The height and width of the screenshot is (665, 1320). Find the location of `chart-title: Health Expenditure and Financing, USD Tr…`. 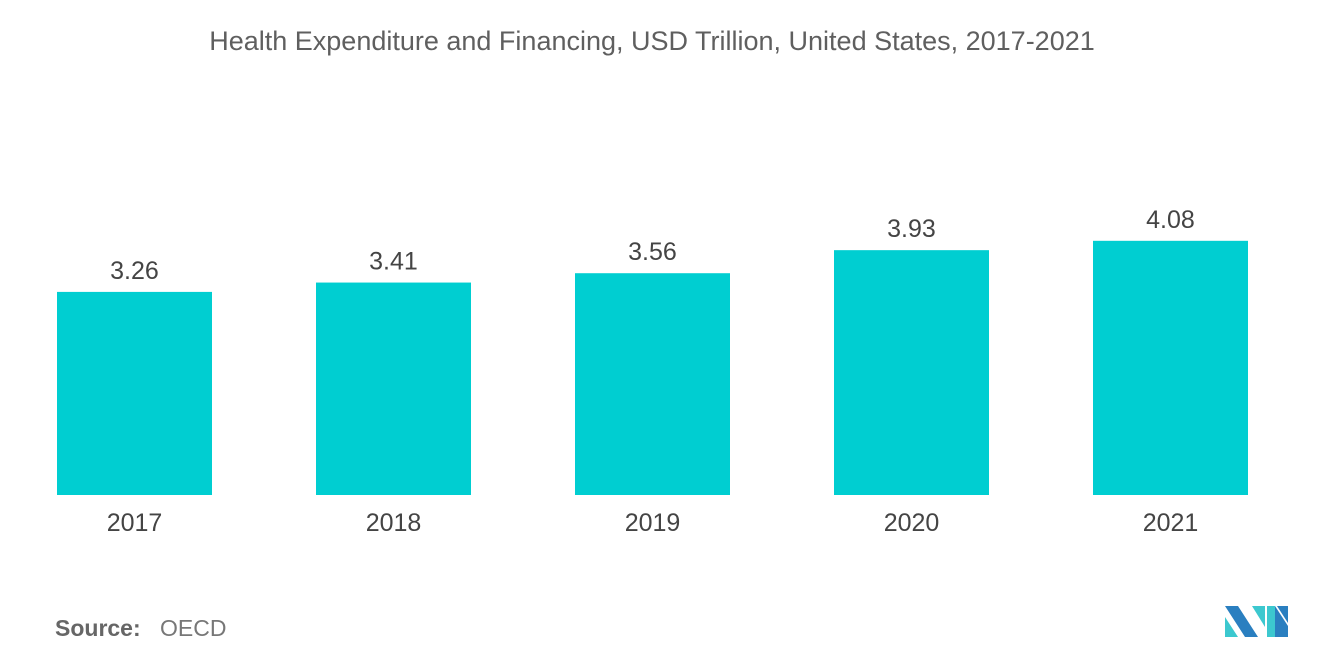

chart-title: Health Expenditure and Financing, USD Tr… is located at coordinates (652, 41).